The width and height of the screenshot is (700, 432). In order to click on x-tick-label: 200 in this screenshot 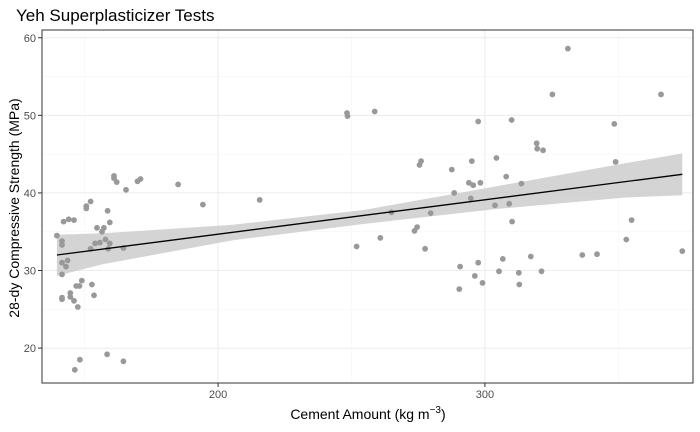, I will do `click(218, 395)`.